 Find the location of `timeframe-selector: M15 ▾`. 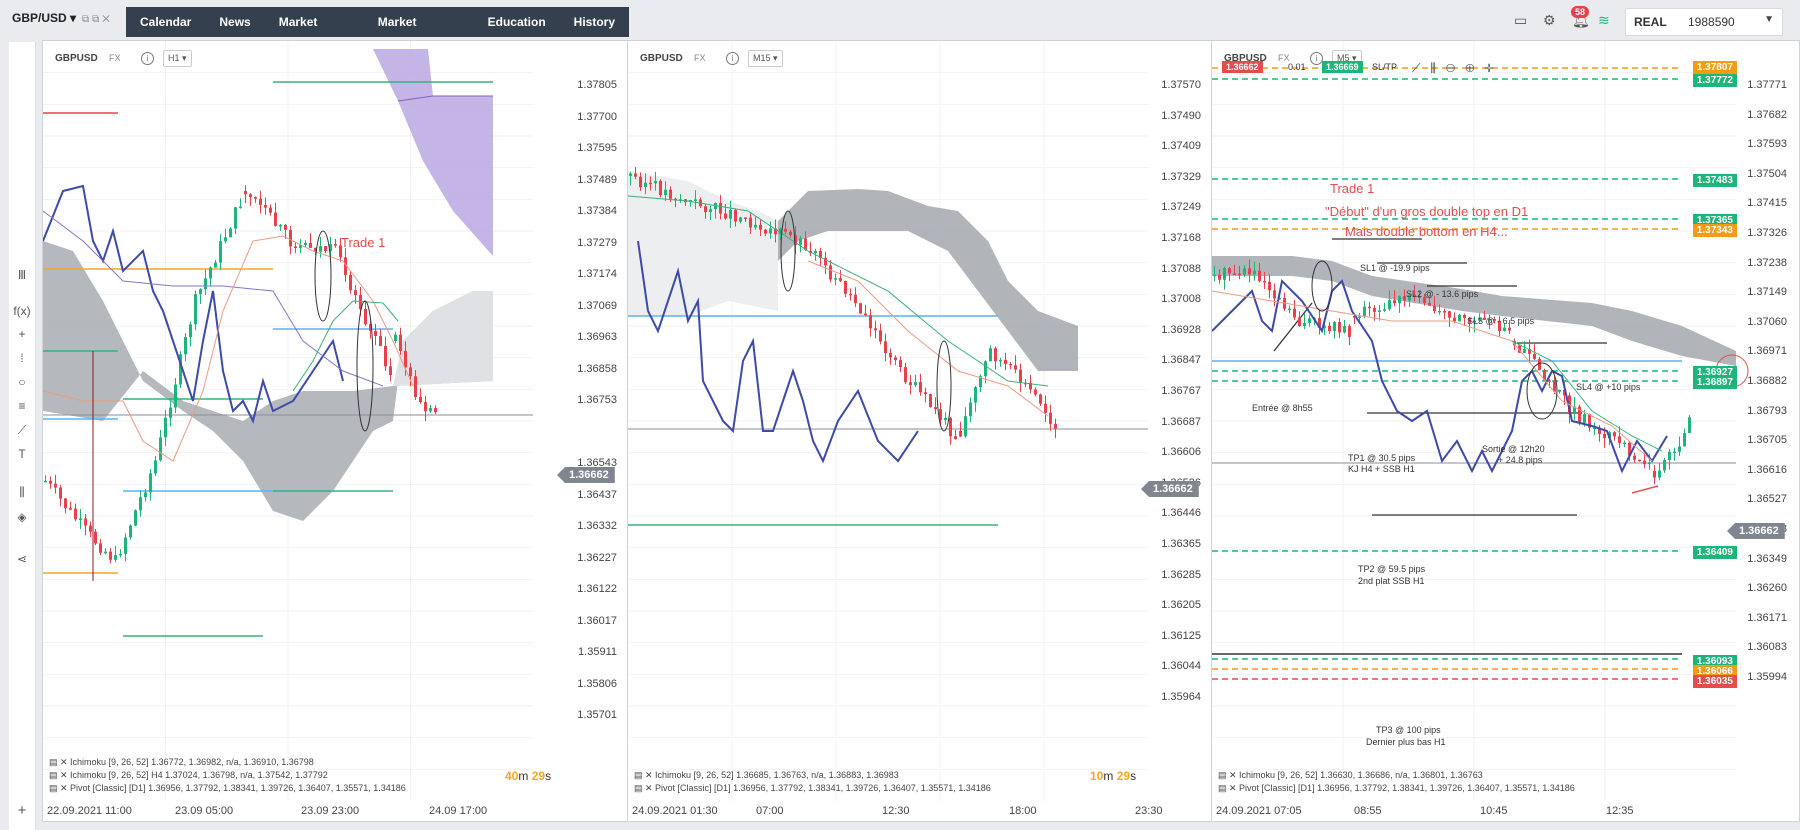

timeframe-selector: M15 ▾ is located at coordinates (765, 58).